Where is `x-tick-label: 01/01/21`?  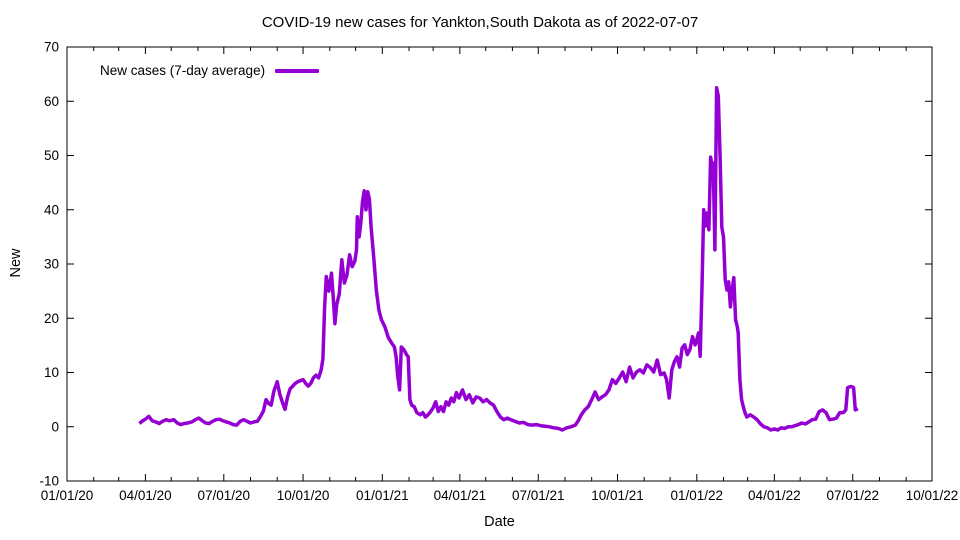
x-tick-label: 01/01/21 is located at coordinates (382, 495).